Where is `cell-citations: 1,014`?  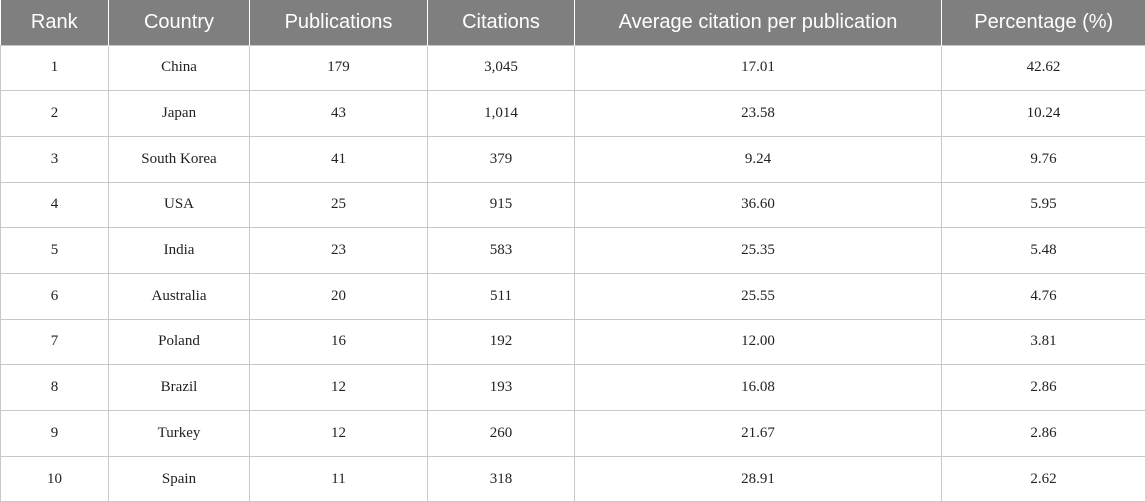
cell-citations: 1,014 is located at coordinates (501, 113).